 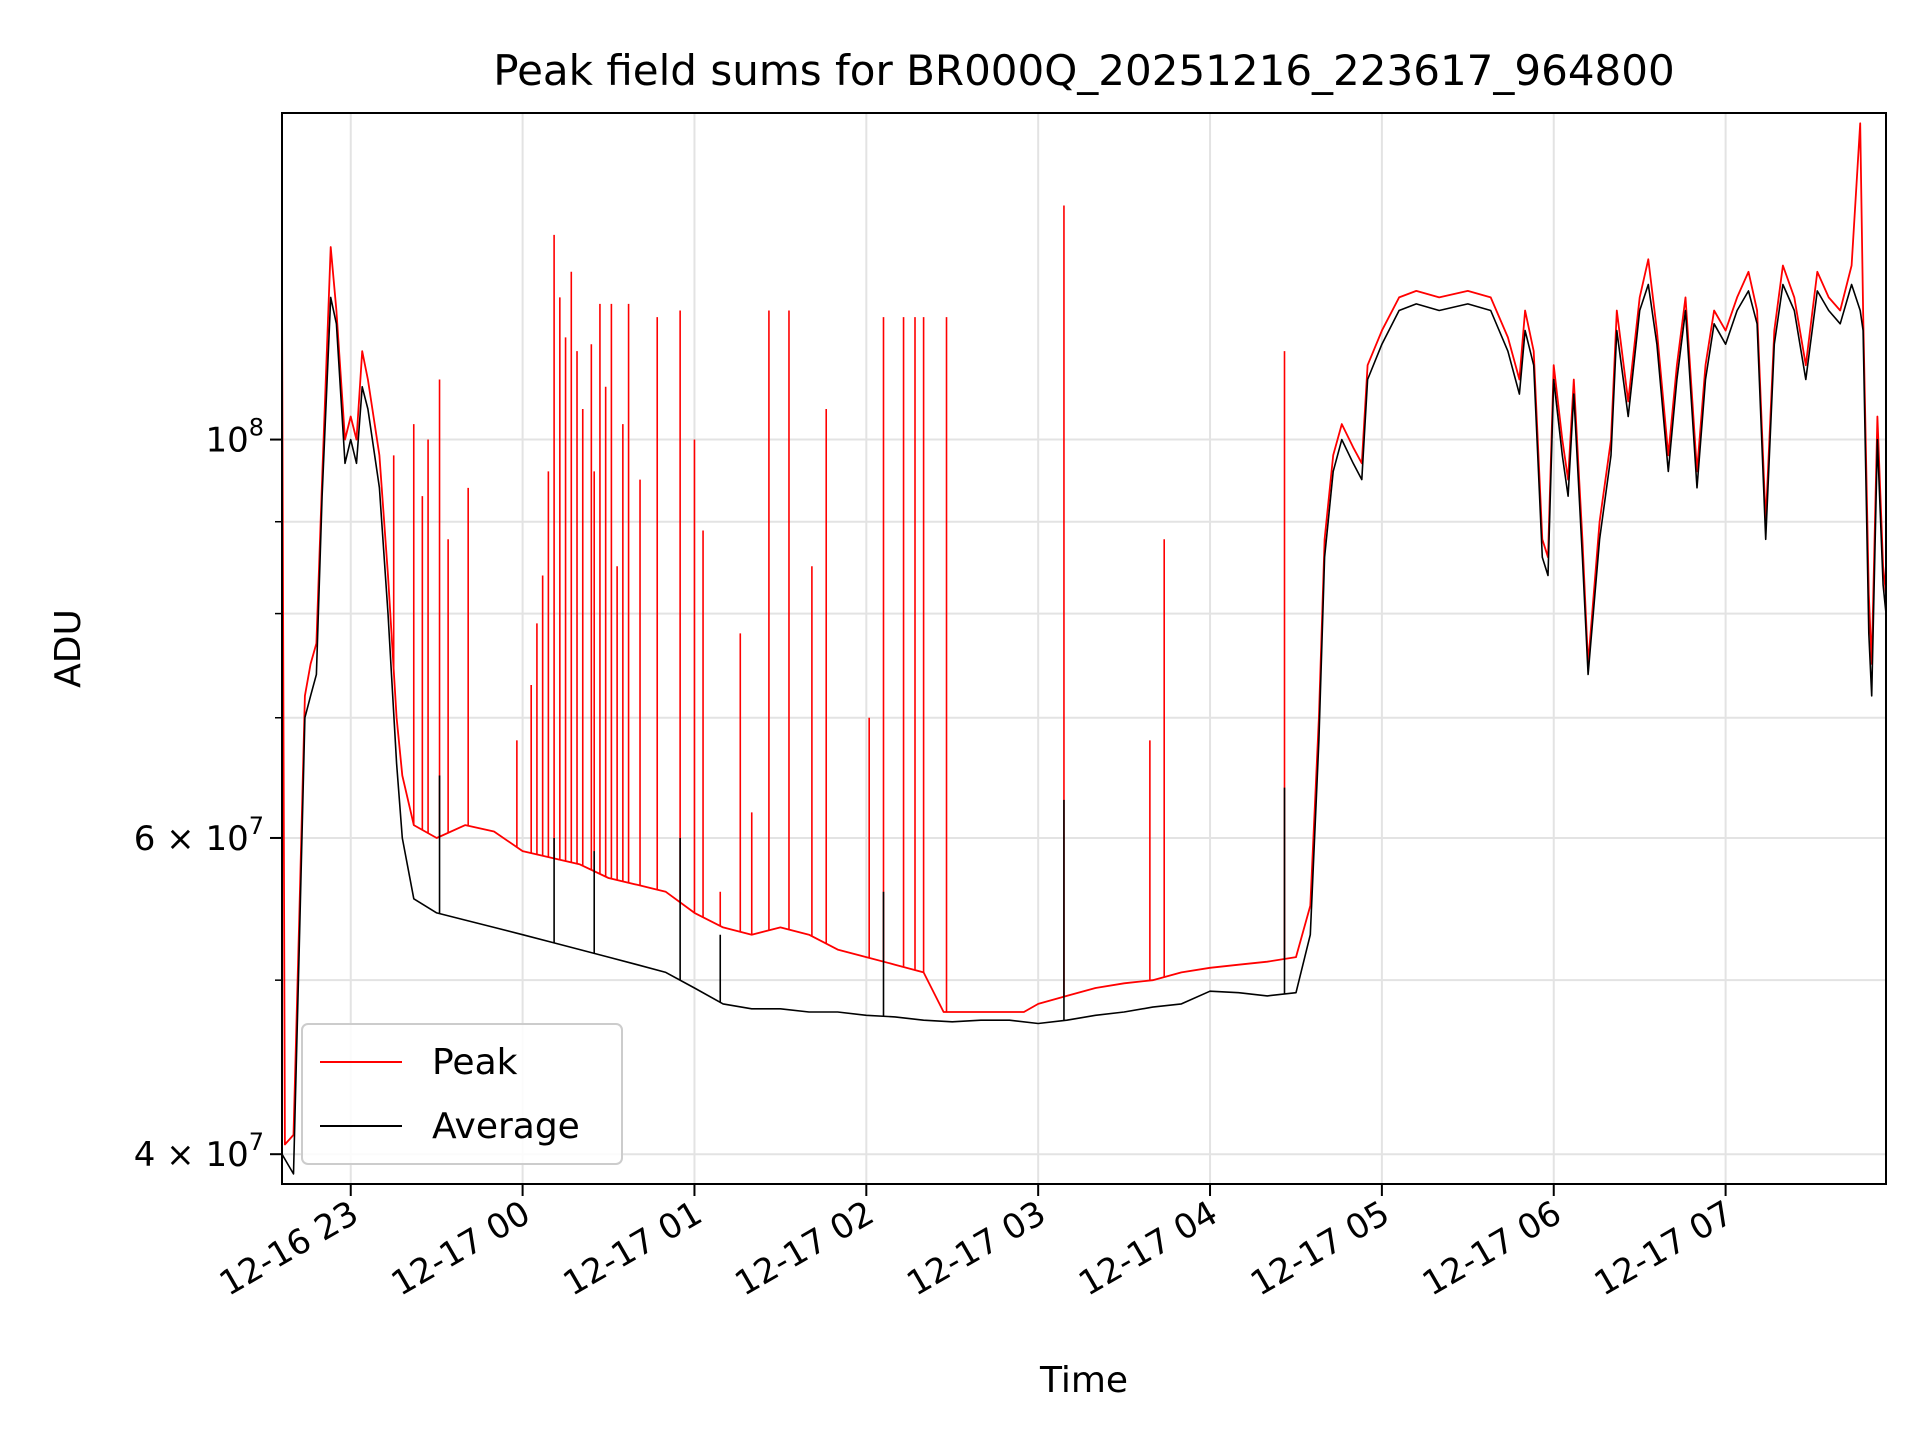 What do you see at coordinates (199, 1151) in the screenshot?
I see `y-tick-label: 4 × 107` at bounding box center [199, 1151].